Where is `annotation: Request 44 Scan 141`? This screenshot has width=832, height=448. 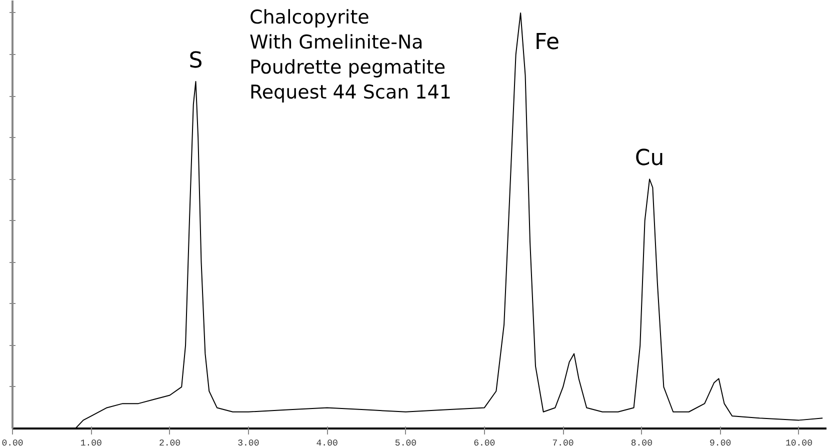
annotation: Request 44 Scan 141 is located at coordinates (351, 93).